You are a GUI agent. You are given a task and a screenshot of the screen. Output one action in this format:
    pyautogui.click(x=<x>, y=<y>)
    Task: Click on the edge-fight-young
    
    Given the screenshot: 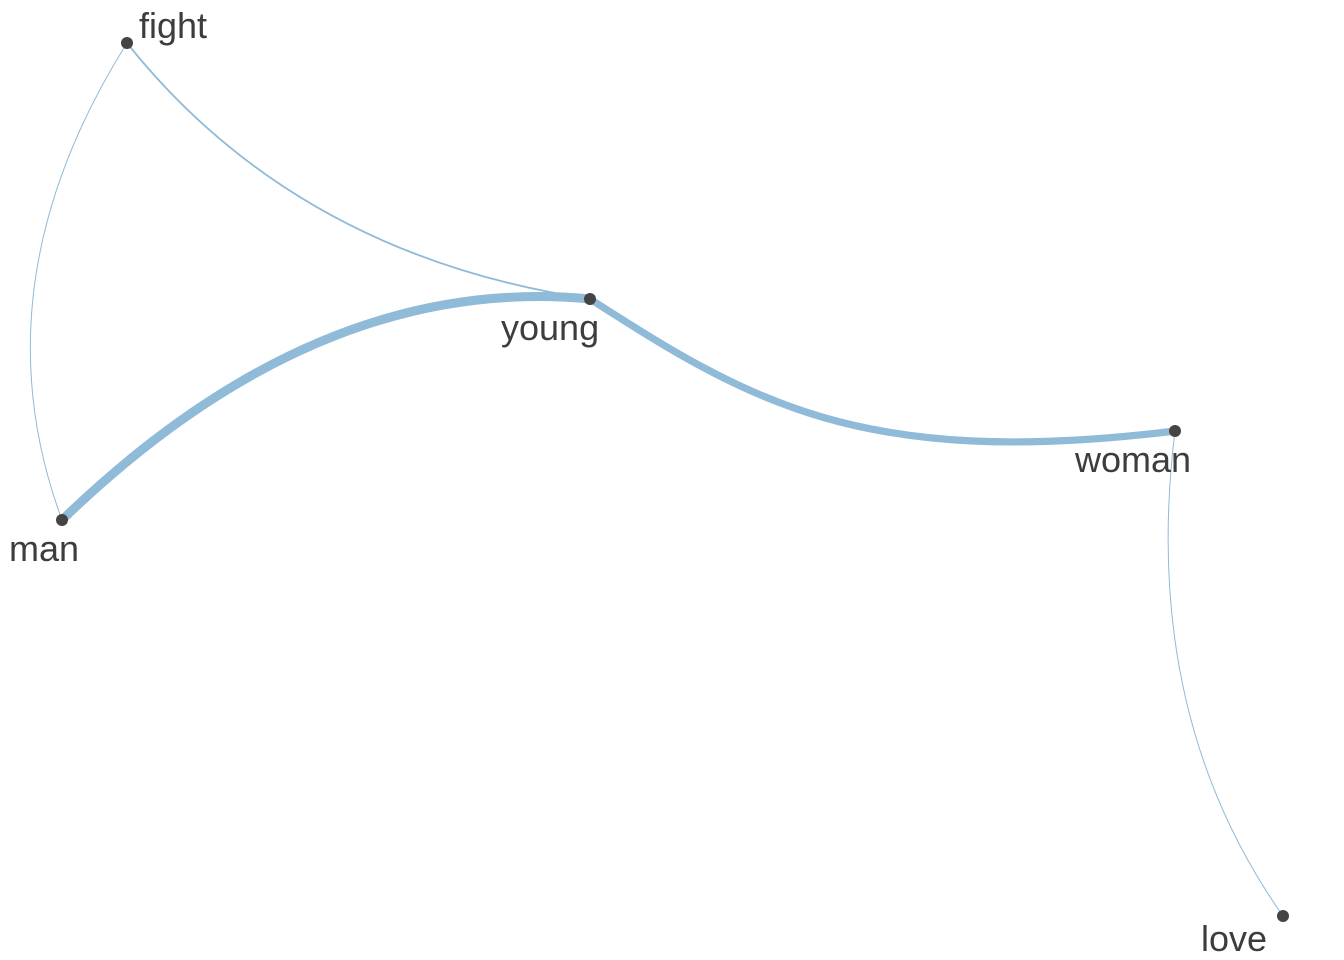 What is the action you would take?
    pyautogui.click(x=358, y=171)
    